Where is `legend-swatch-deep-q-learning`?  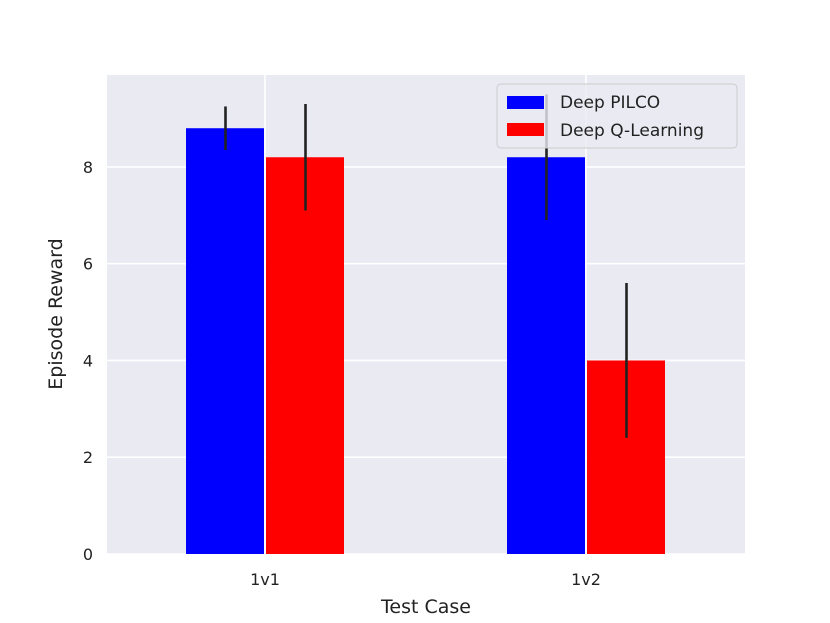
legend-swatch-deep-q-learning is located at coordinates (525, 129).